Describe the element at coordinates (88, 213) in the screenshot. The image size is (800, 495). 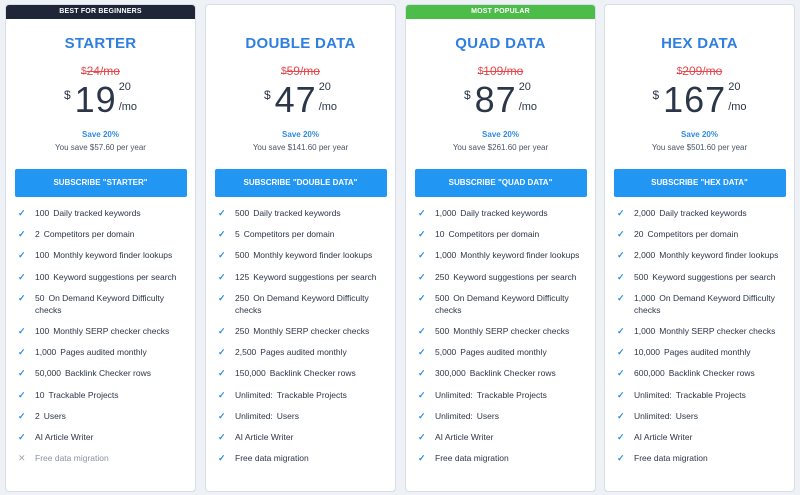
I see `feature-text-wrap: 100 Daily tracked keywords` at that location.